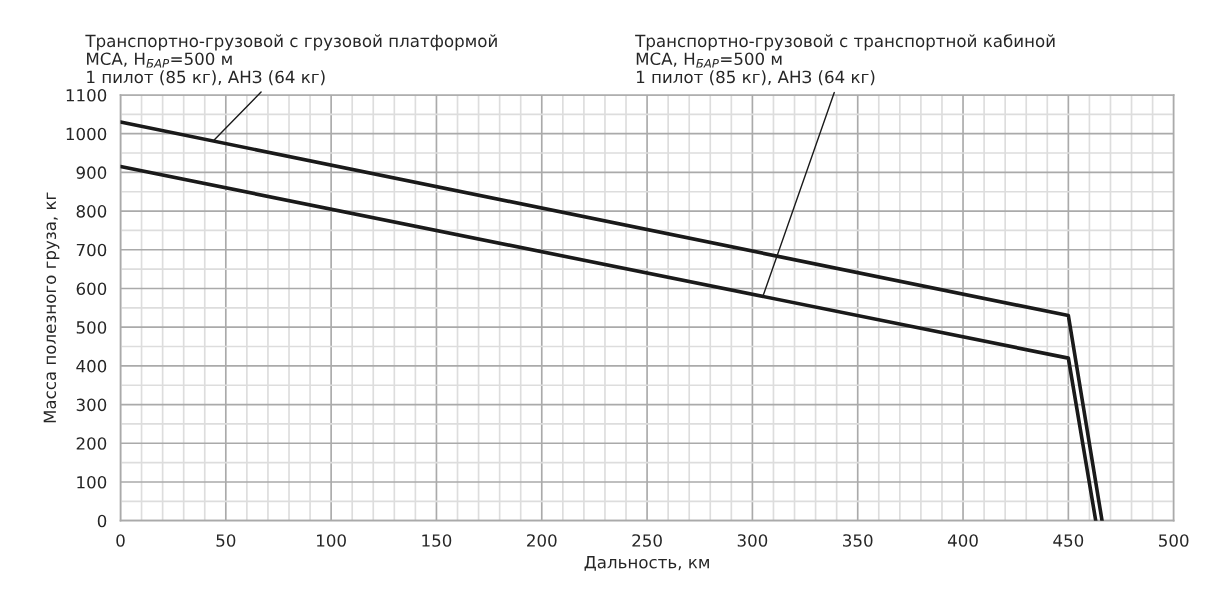 This screenshot has width=1205, height=590. What do you see at coordinates (858, 540) in the screenshot?
I see `x-tick-label: 350` at bounding box center [858, 540].